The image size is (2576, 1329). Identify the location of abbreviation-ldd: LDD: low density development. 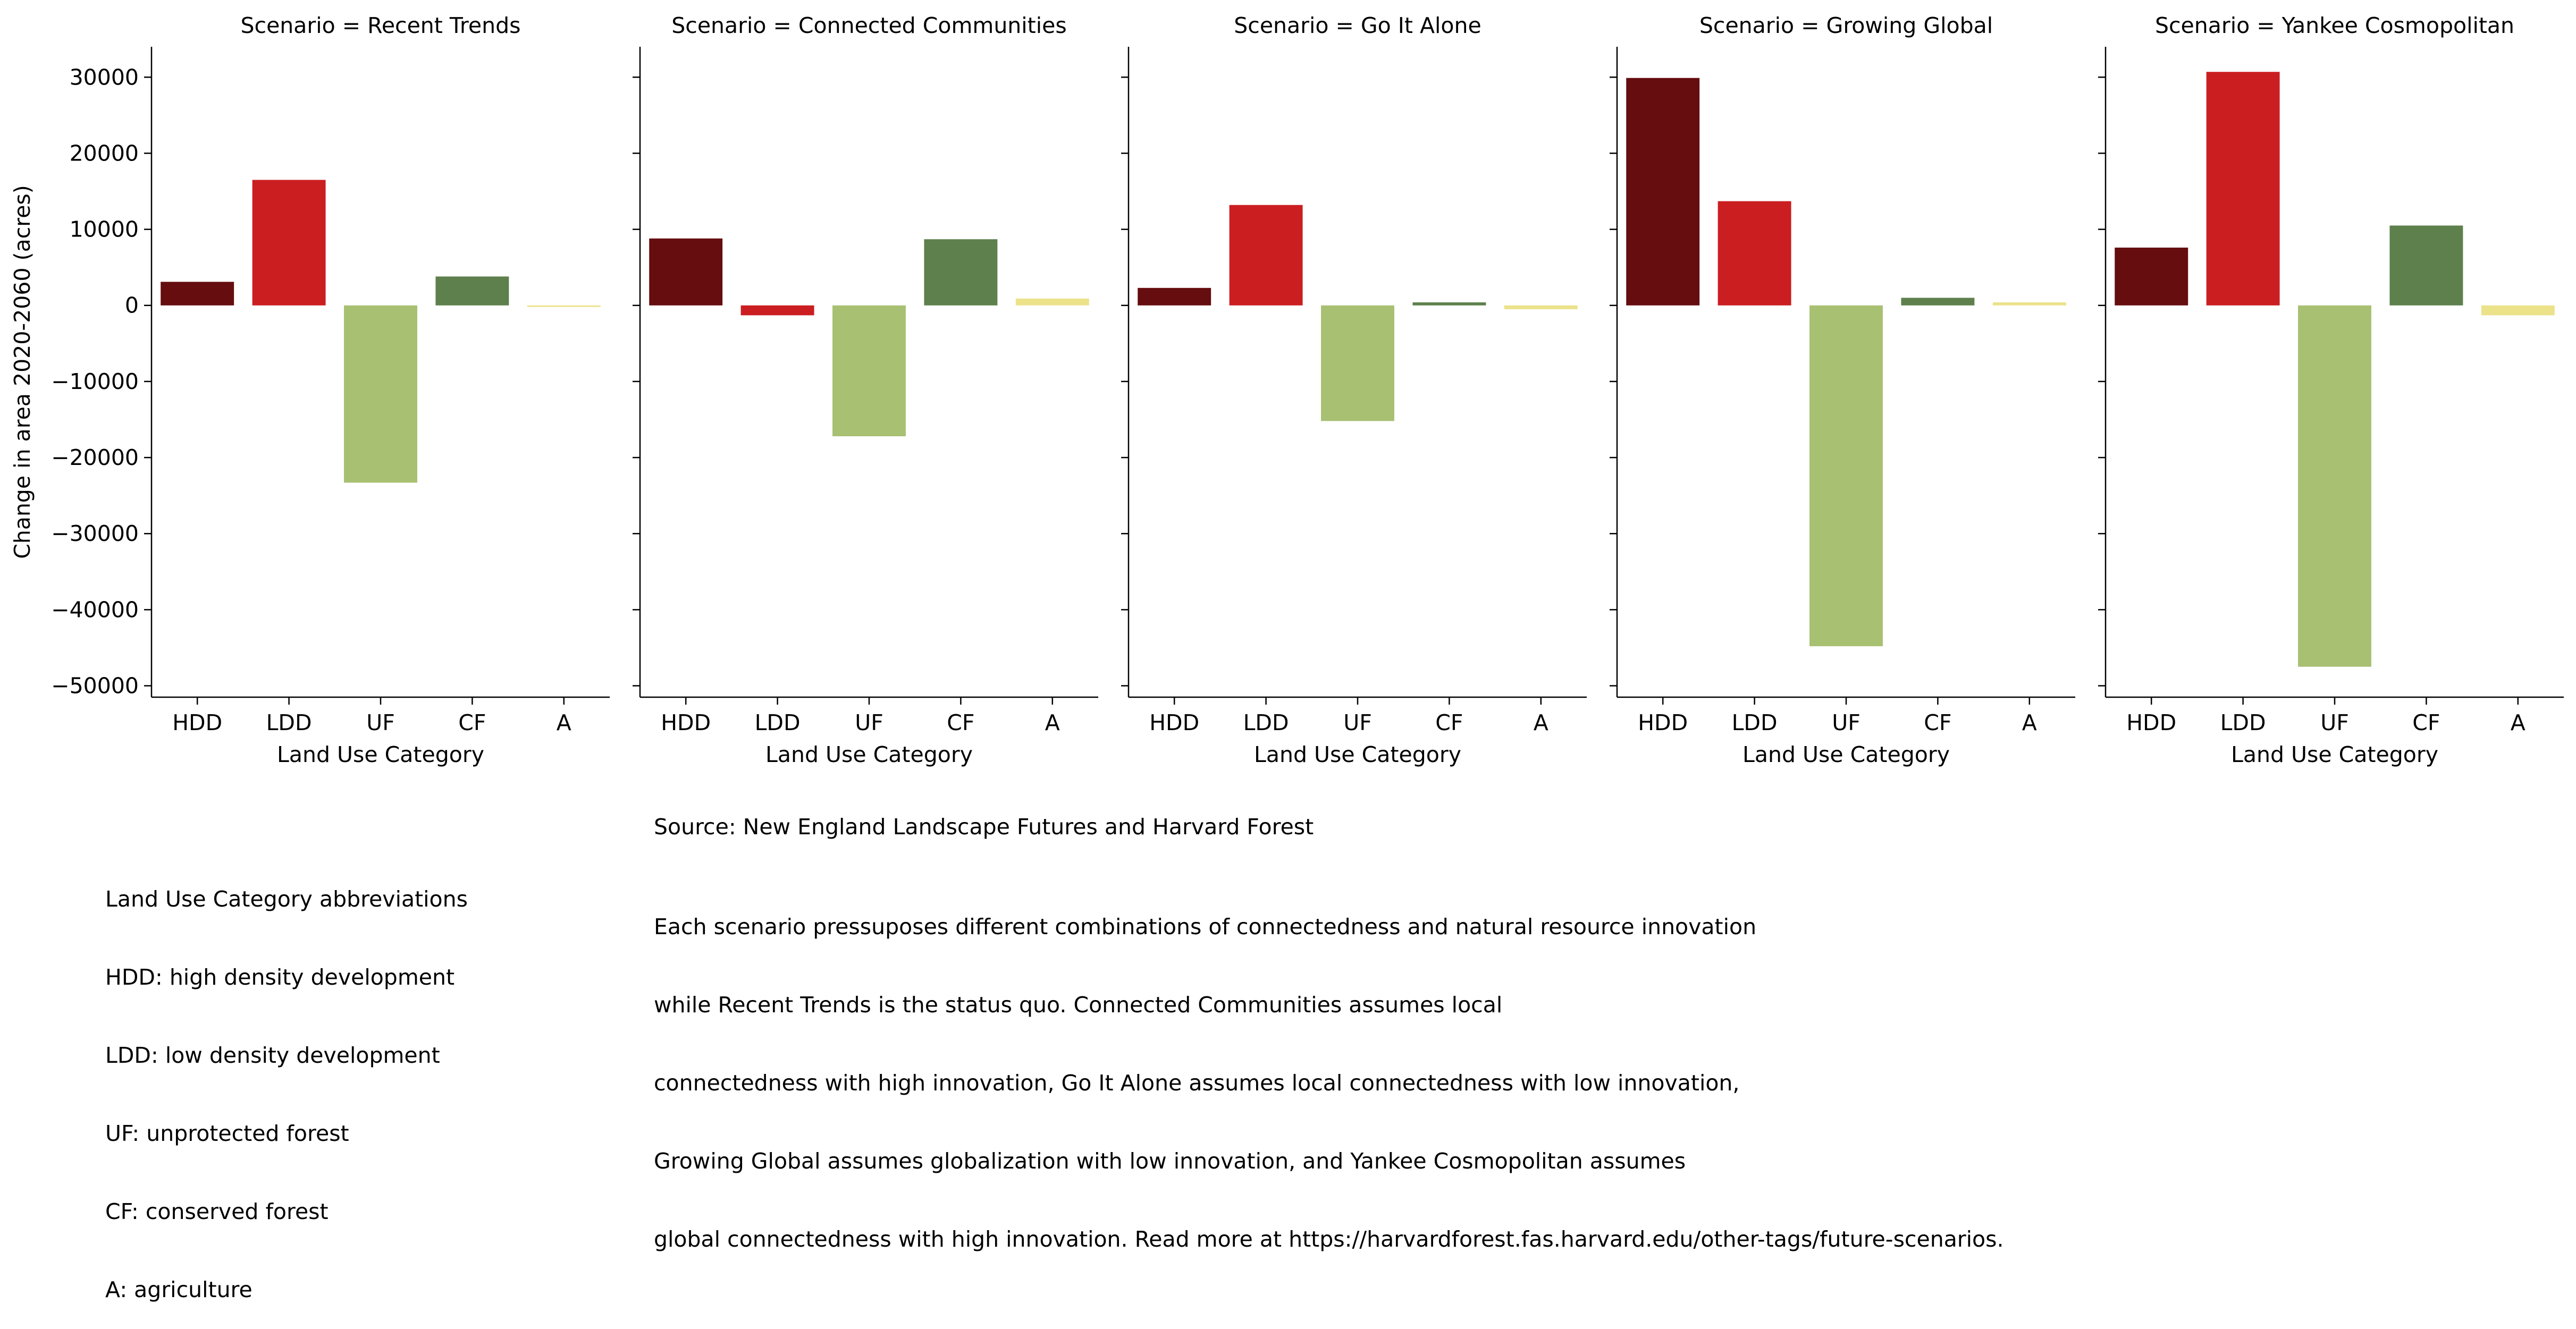
(272, 1055).